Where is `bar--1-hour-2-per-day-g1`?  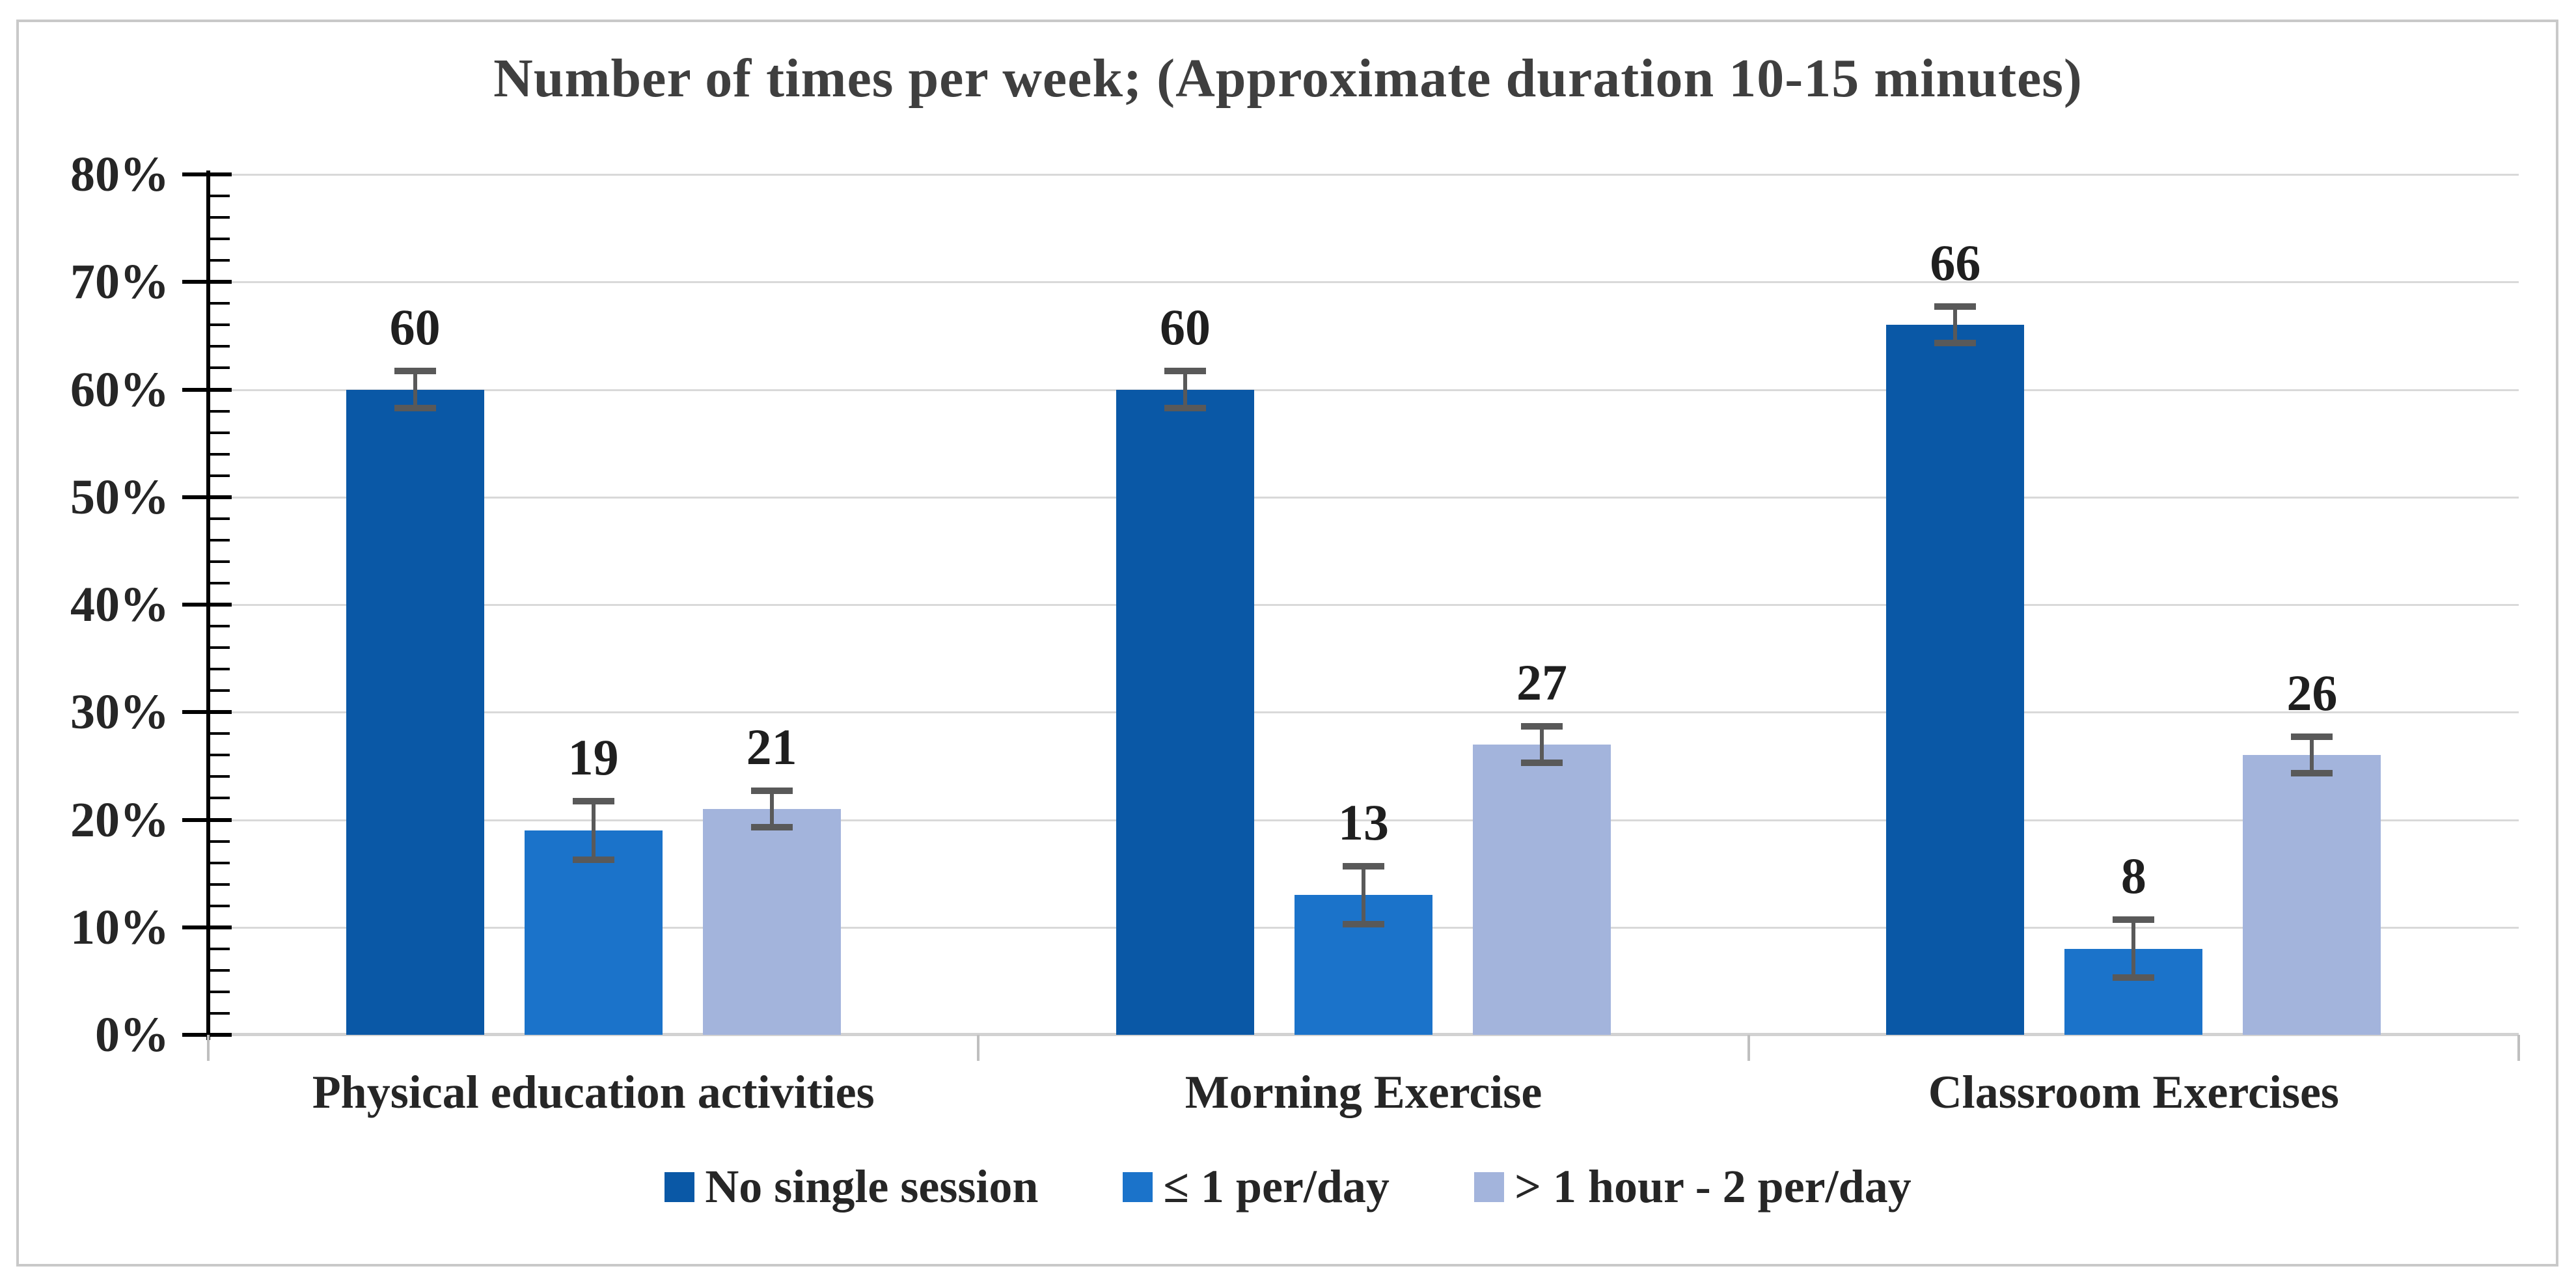 bar--1-hour-2-per-day-g1 is located at coordinates (1542, 890).